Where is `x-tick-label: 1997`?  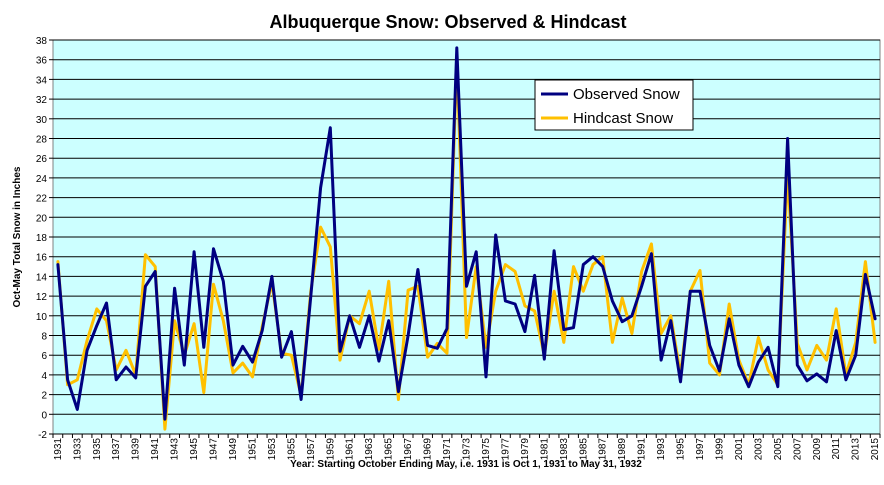 x-tick-label: 1997 is located at coordinates (700, 449).